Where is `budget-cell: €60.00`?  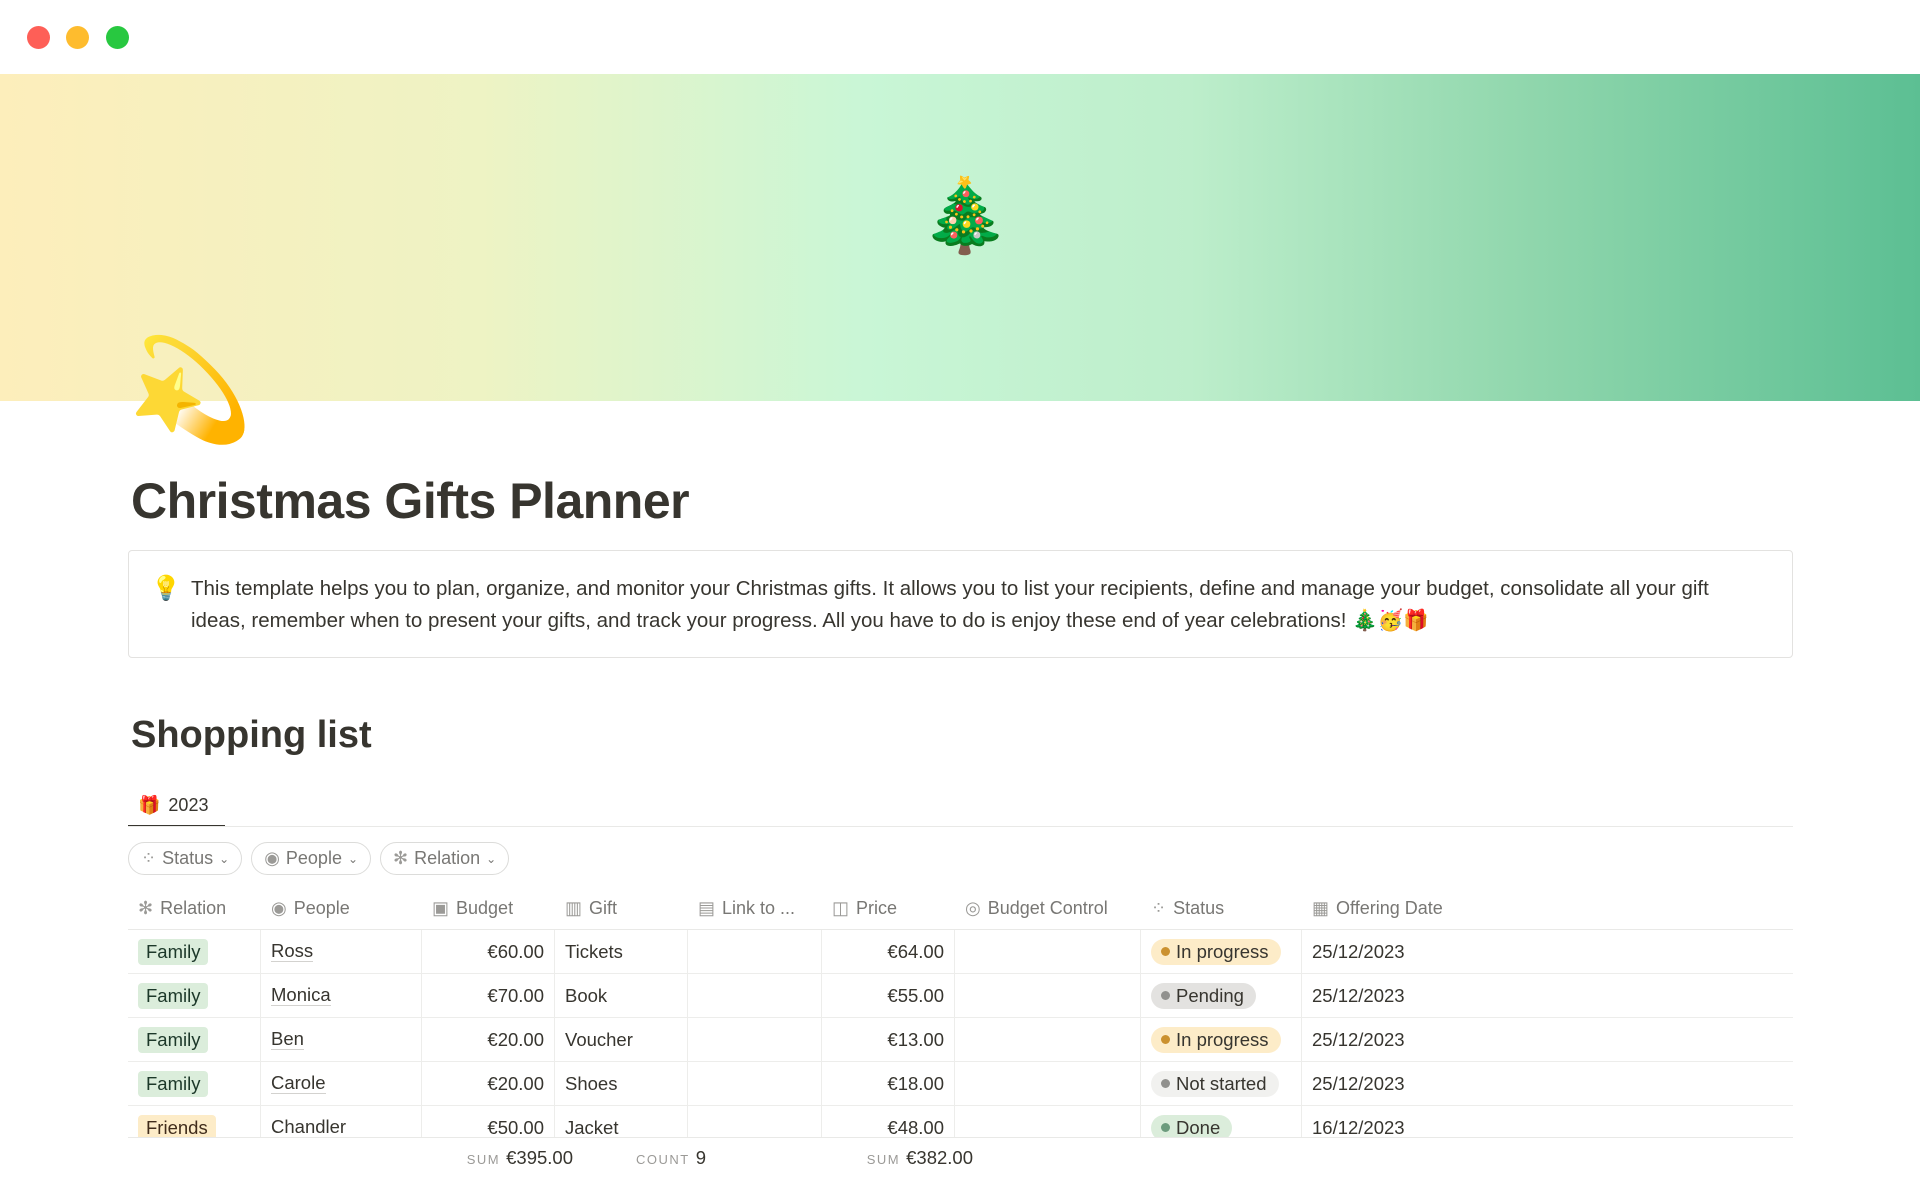 budget-cell: €60.00 is located at coordinates (488, 951).